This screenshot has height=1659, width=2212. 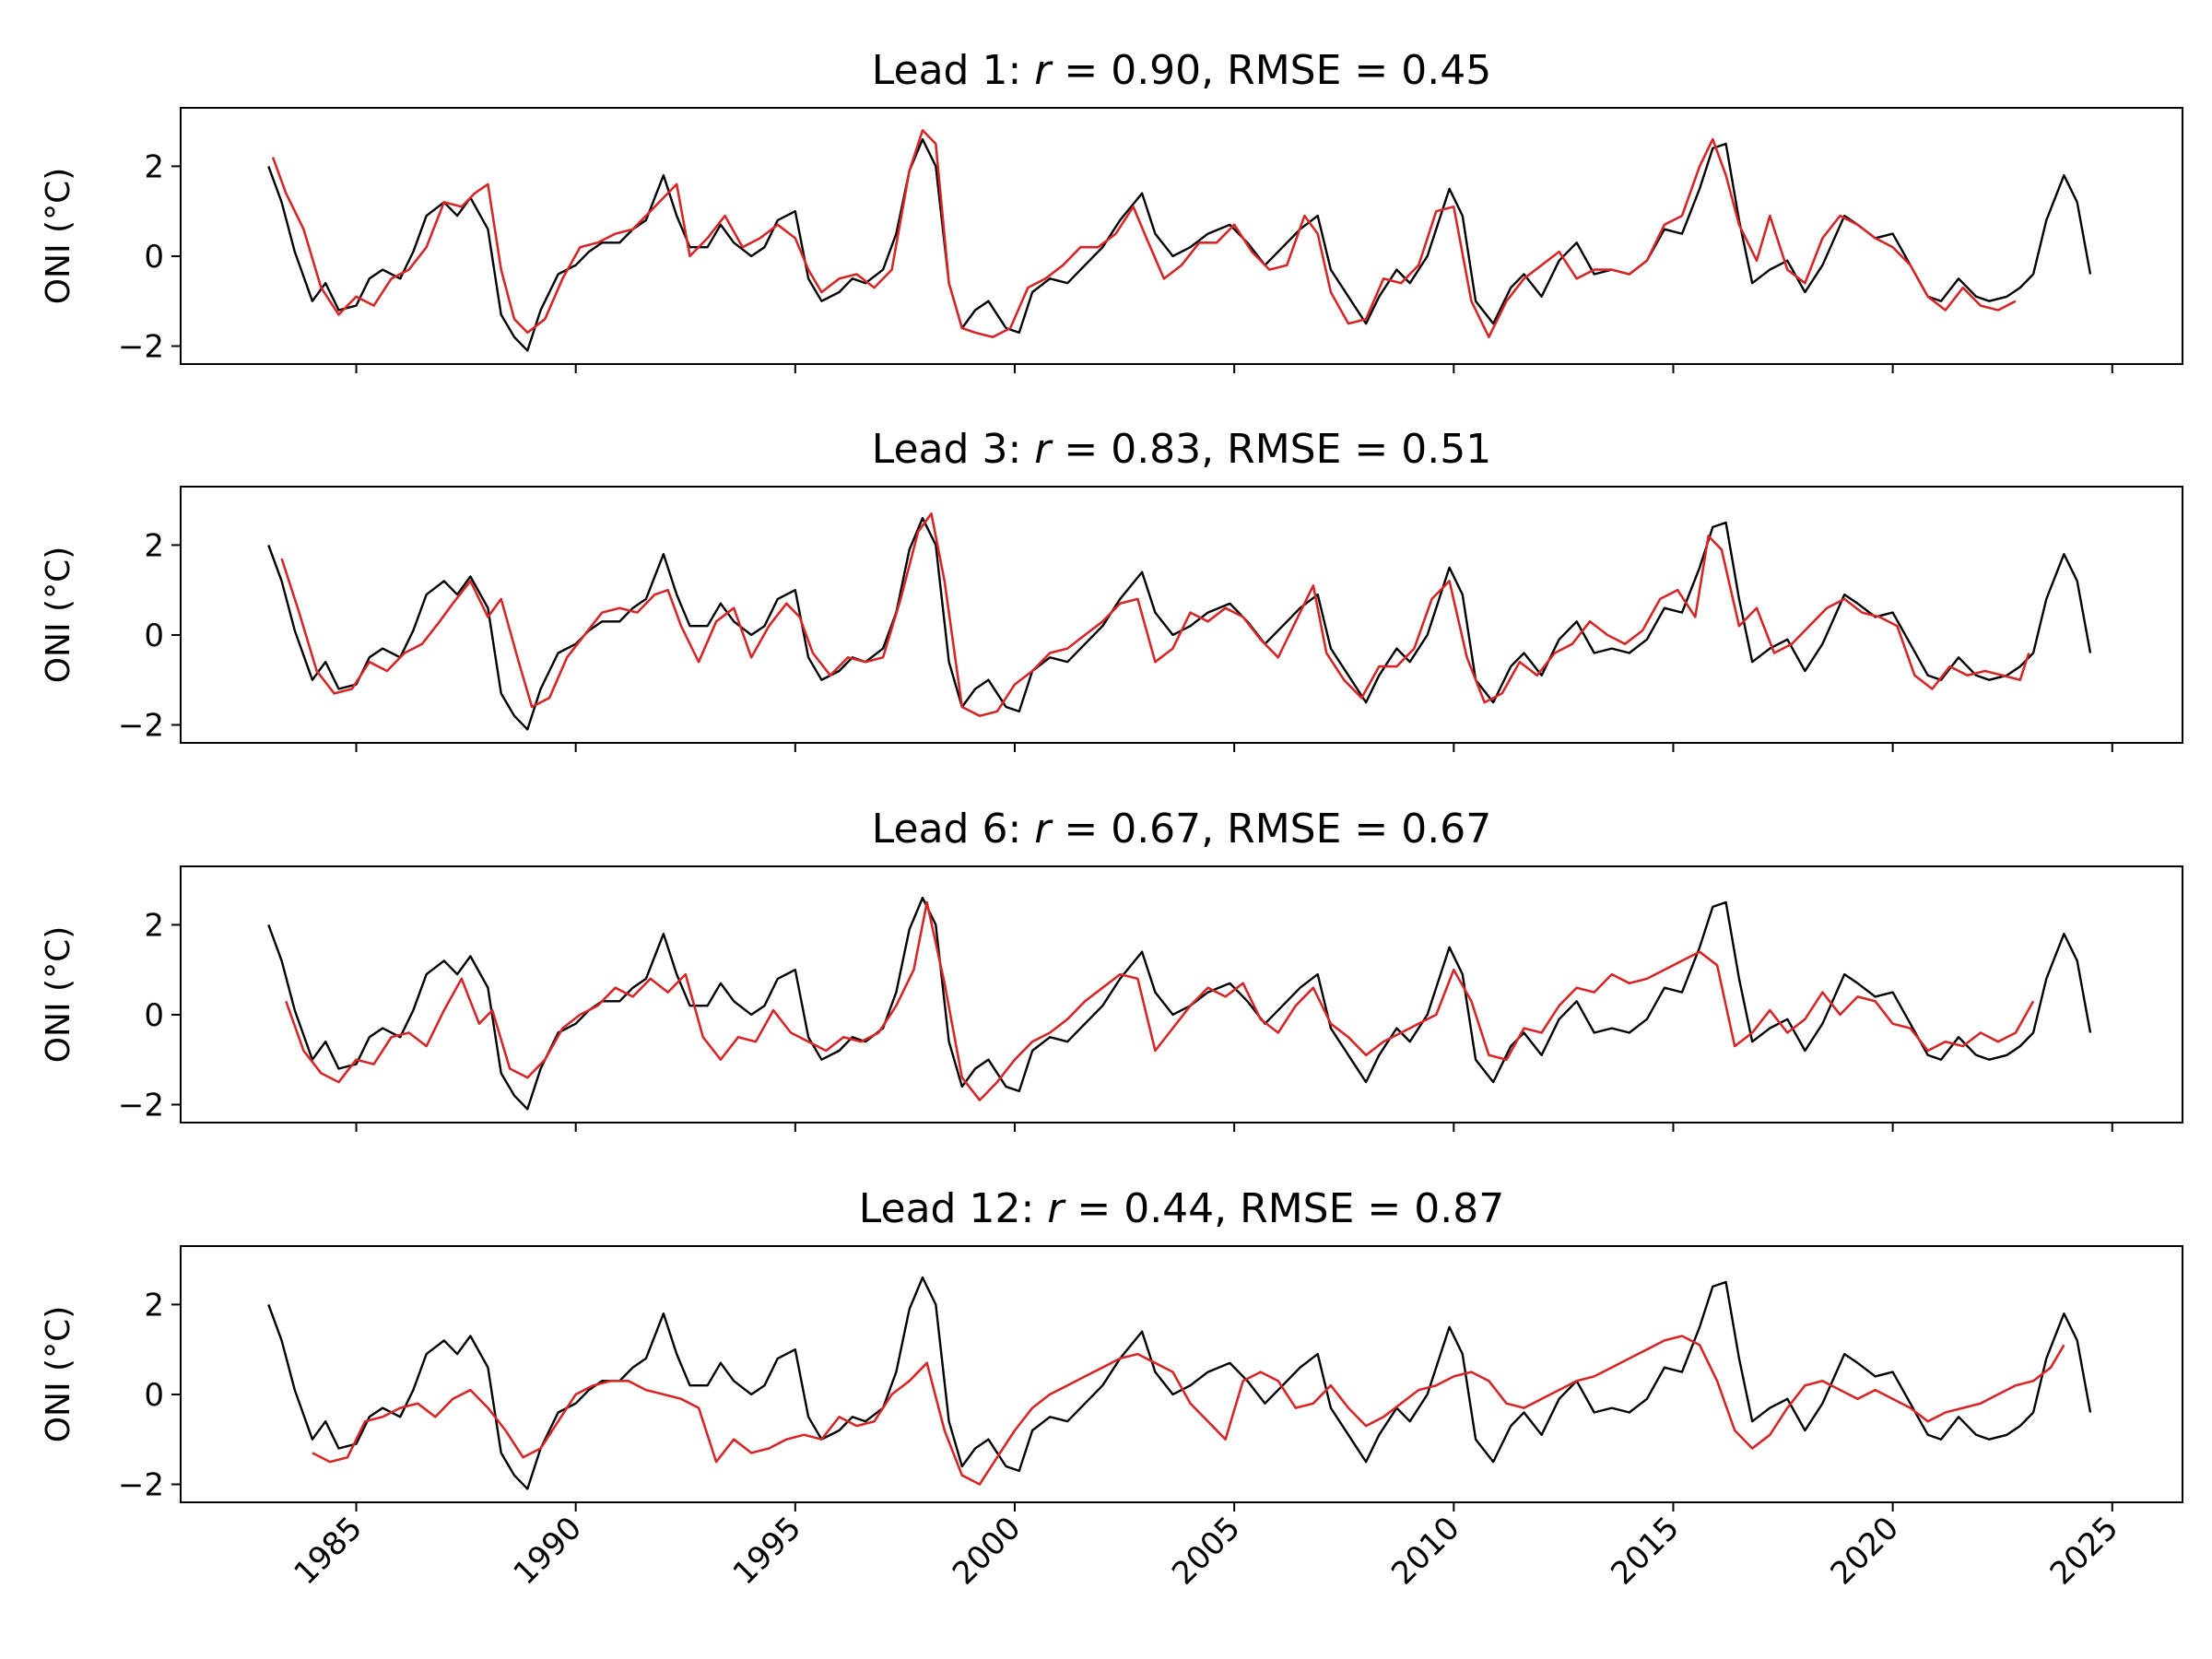 I want to click on panel-title: Lead 3: r = 0.83, RMSE = 0.51, so click(x=1181, y=449).